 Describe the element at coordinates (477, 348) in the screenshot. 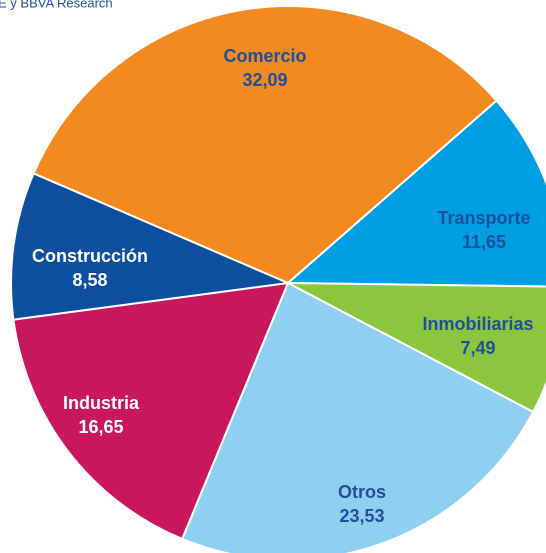

I see `value-label: 7,49` at that location.